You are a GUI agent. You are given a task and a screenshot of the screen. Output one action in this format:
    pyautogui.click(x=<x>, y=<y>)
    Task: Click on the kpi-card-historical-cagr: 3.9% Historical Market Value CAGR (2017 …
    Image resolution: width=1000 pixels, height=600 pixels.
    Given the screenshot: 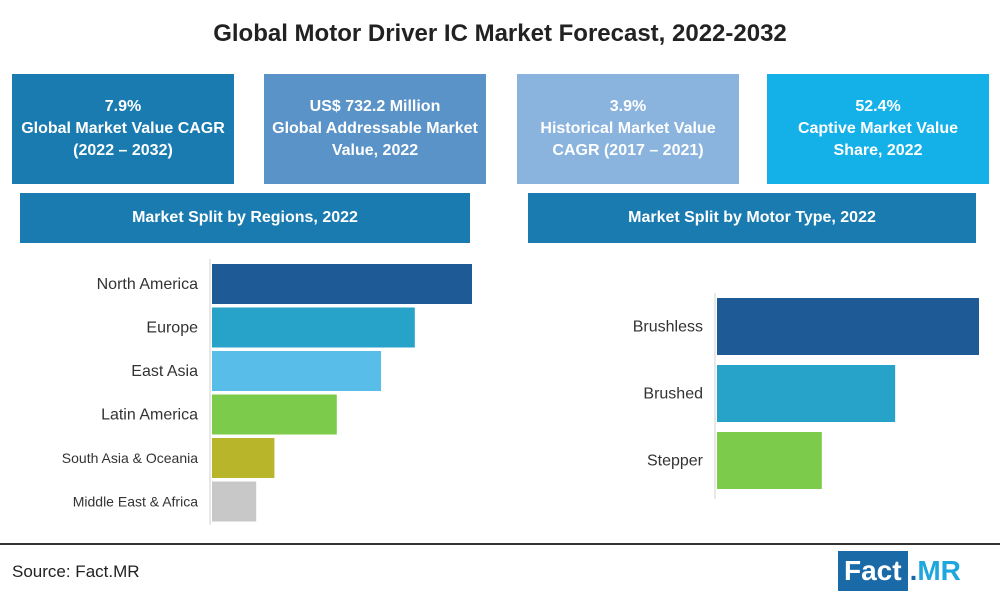 What is the action you would take?
    pyautogui.click(x=628, y=129)
    